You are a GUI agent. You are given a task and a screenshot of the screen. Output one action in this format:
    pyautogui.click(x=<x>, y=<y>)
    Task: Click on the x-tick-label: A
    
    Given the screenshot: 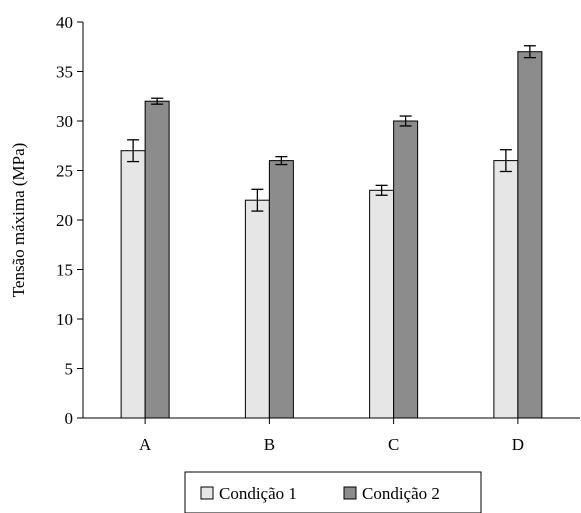 What is the action you would take?
    pyautogui.click(x=145, y=444)
    